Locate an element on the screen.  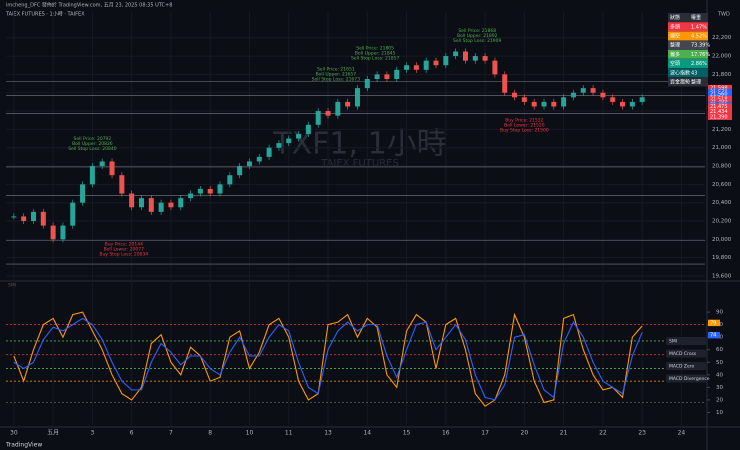
last-value-label: 74 is located at coordinates (713, 336).